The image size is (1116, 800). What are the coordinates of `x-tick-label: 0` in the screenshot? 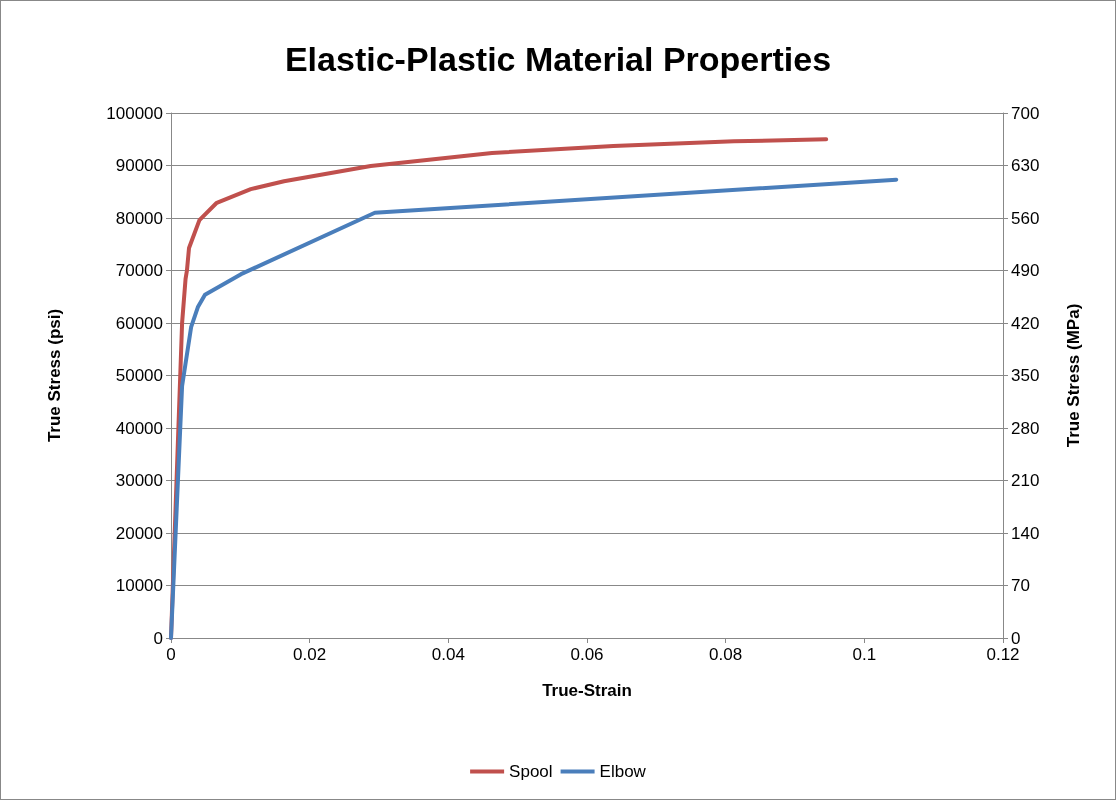 It's located at (171, 654).